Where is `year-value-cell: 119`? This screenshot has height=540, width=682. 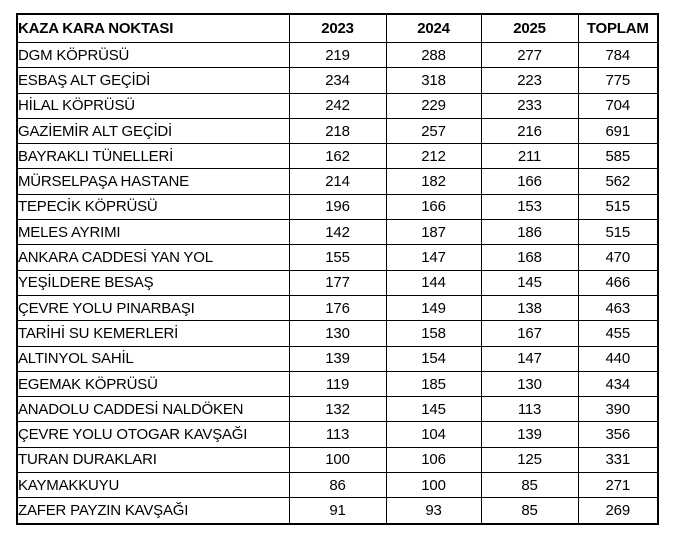
year-value-cell: 119 is located at coordinates (337, 384).